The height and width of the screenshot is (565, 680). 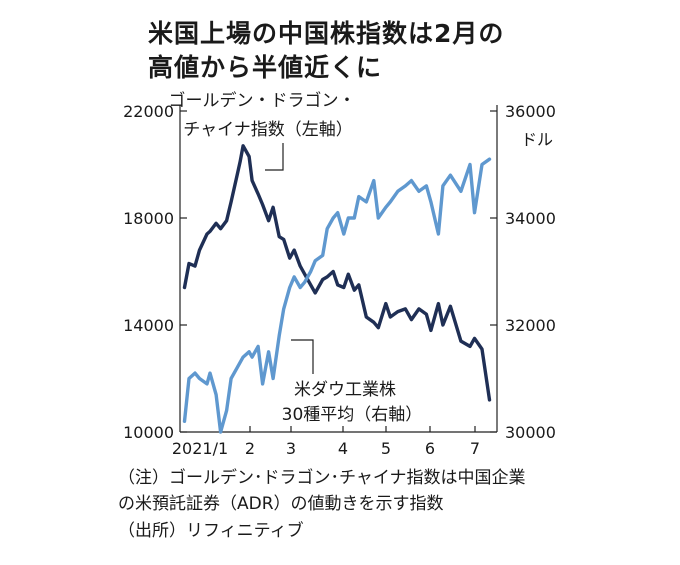 What do you see at coordinates (530, 111) in the screenshot?
I see `right-tick-label: 36000` at bounding box center [530, 111].